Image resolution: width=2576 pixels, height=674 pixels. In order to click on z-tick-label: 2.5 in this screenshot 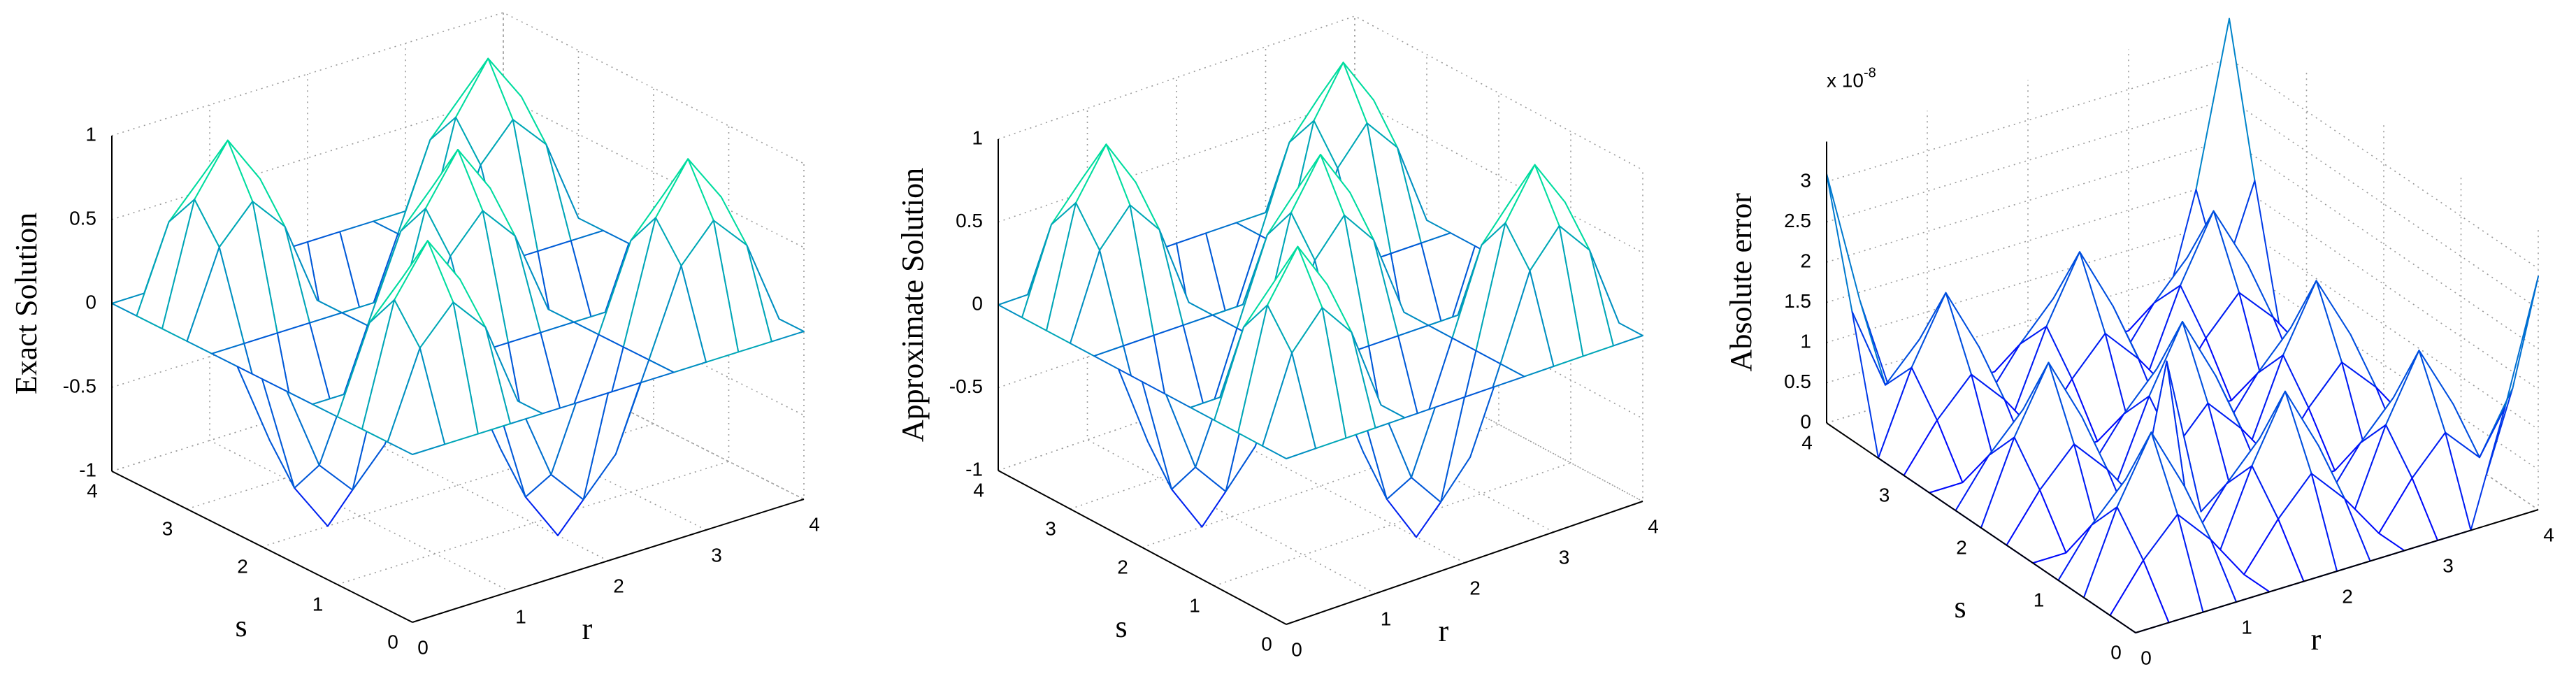, I will do `click(1797, 220)`.